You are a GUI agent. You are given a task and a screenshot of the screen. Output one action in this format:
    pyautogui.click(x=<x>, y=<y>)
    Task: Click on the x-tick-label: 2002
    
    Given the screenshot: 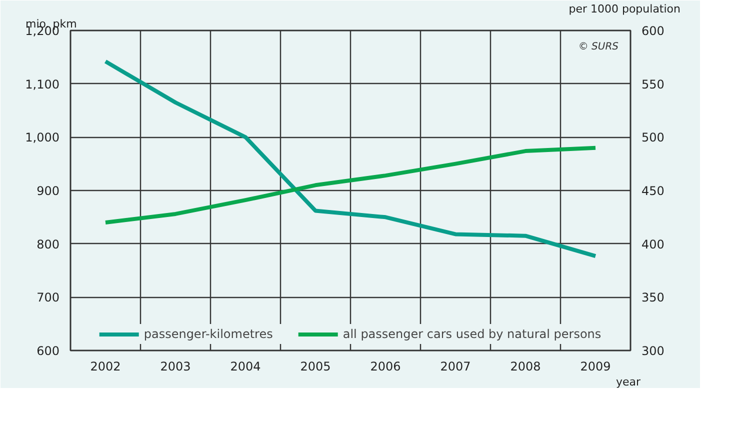 What is the action you would take?
    pyautogui.click(x=105, y=367)
    